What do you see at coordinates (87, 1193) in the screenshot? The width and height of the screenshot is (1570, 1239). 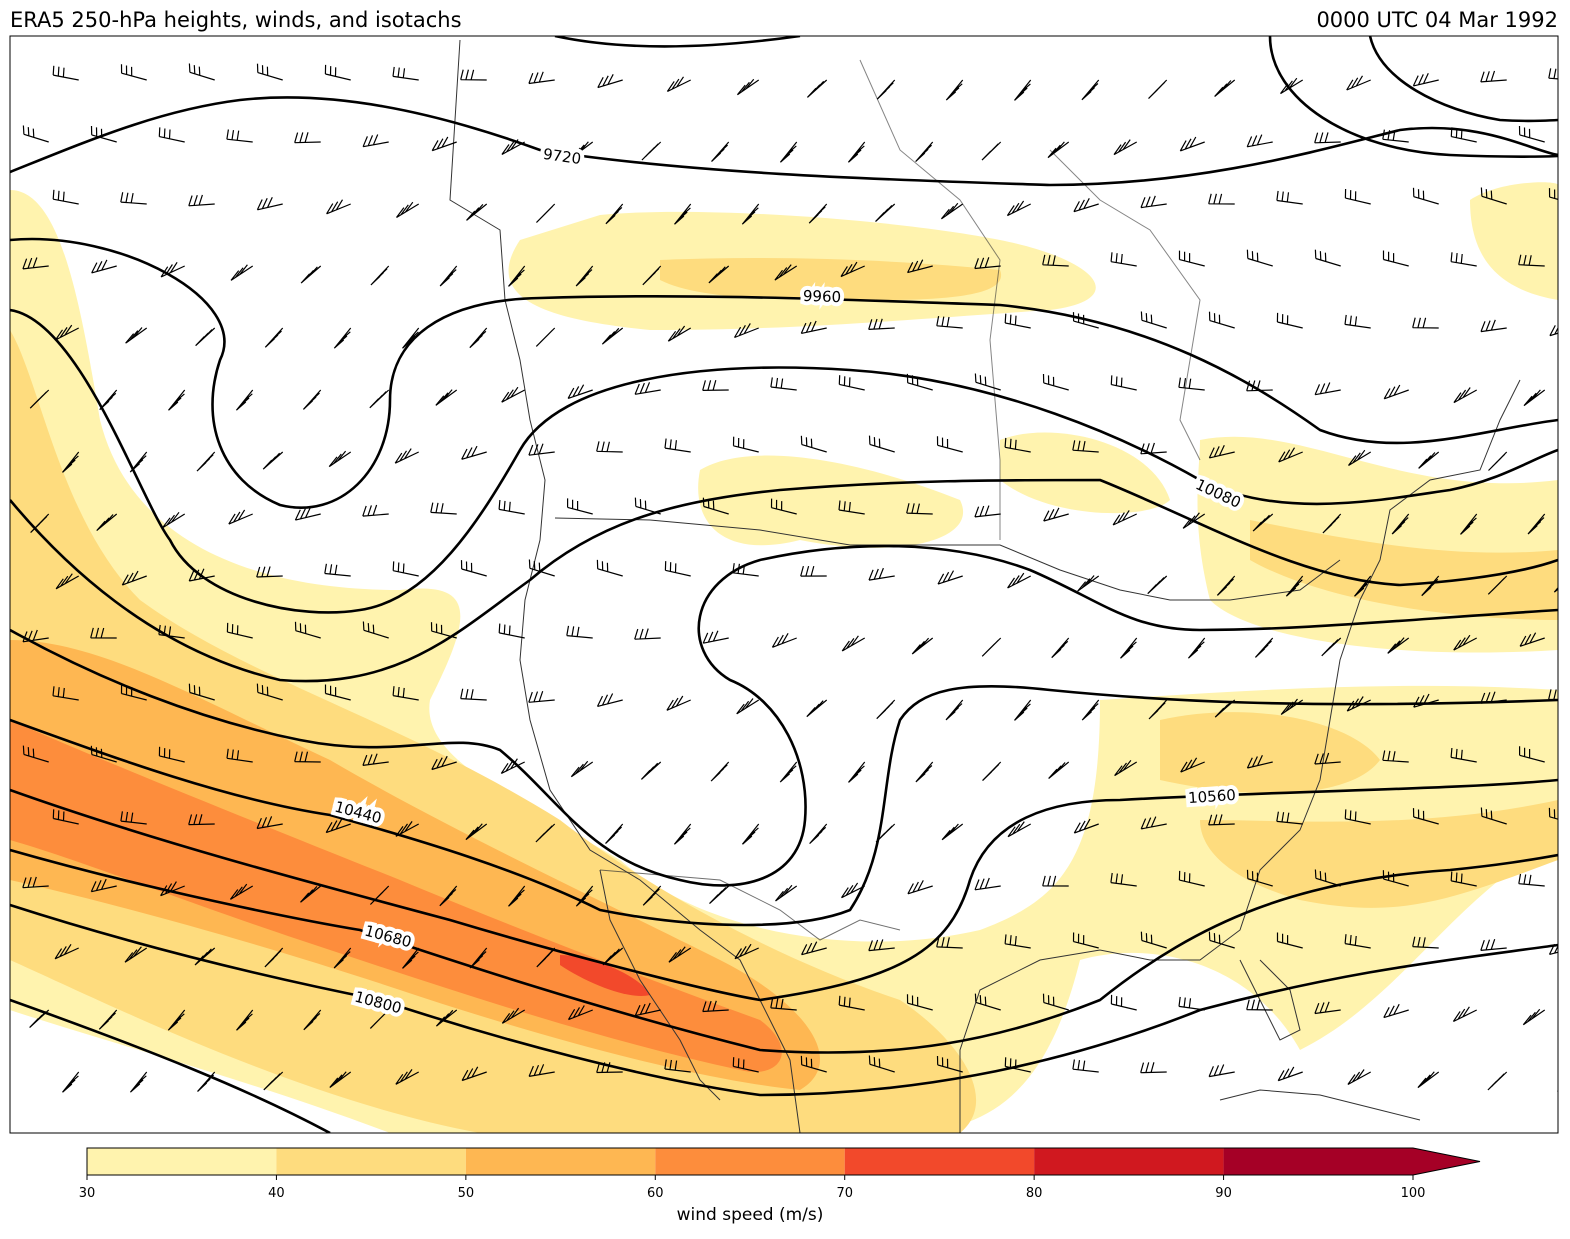 I see `colorbar-tick-label: 30` at bounding box center [87, 1193].